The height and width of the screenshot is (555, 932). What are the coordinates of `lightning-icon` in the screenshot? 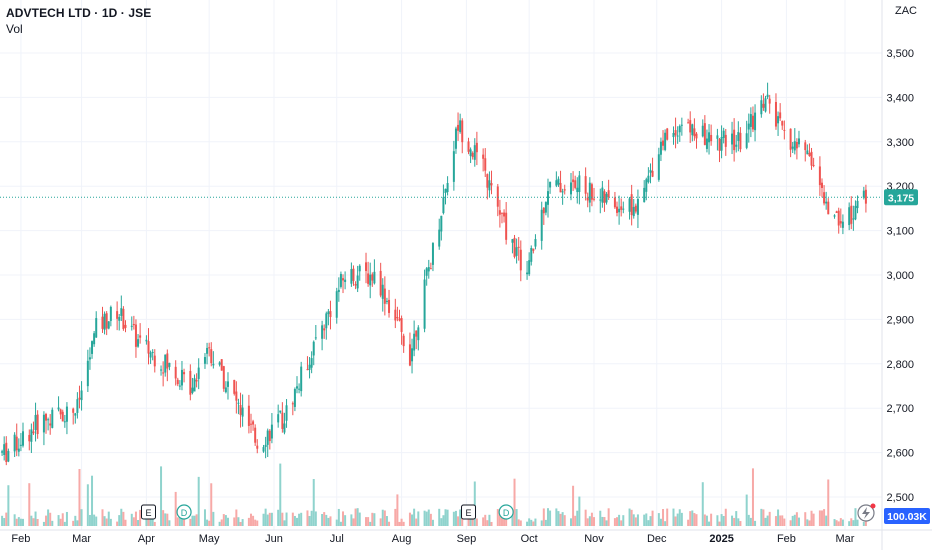 It's located at (866, 512).